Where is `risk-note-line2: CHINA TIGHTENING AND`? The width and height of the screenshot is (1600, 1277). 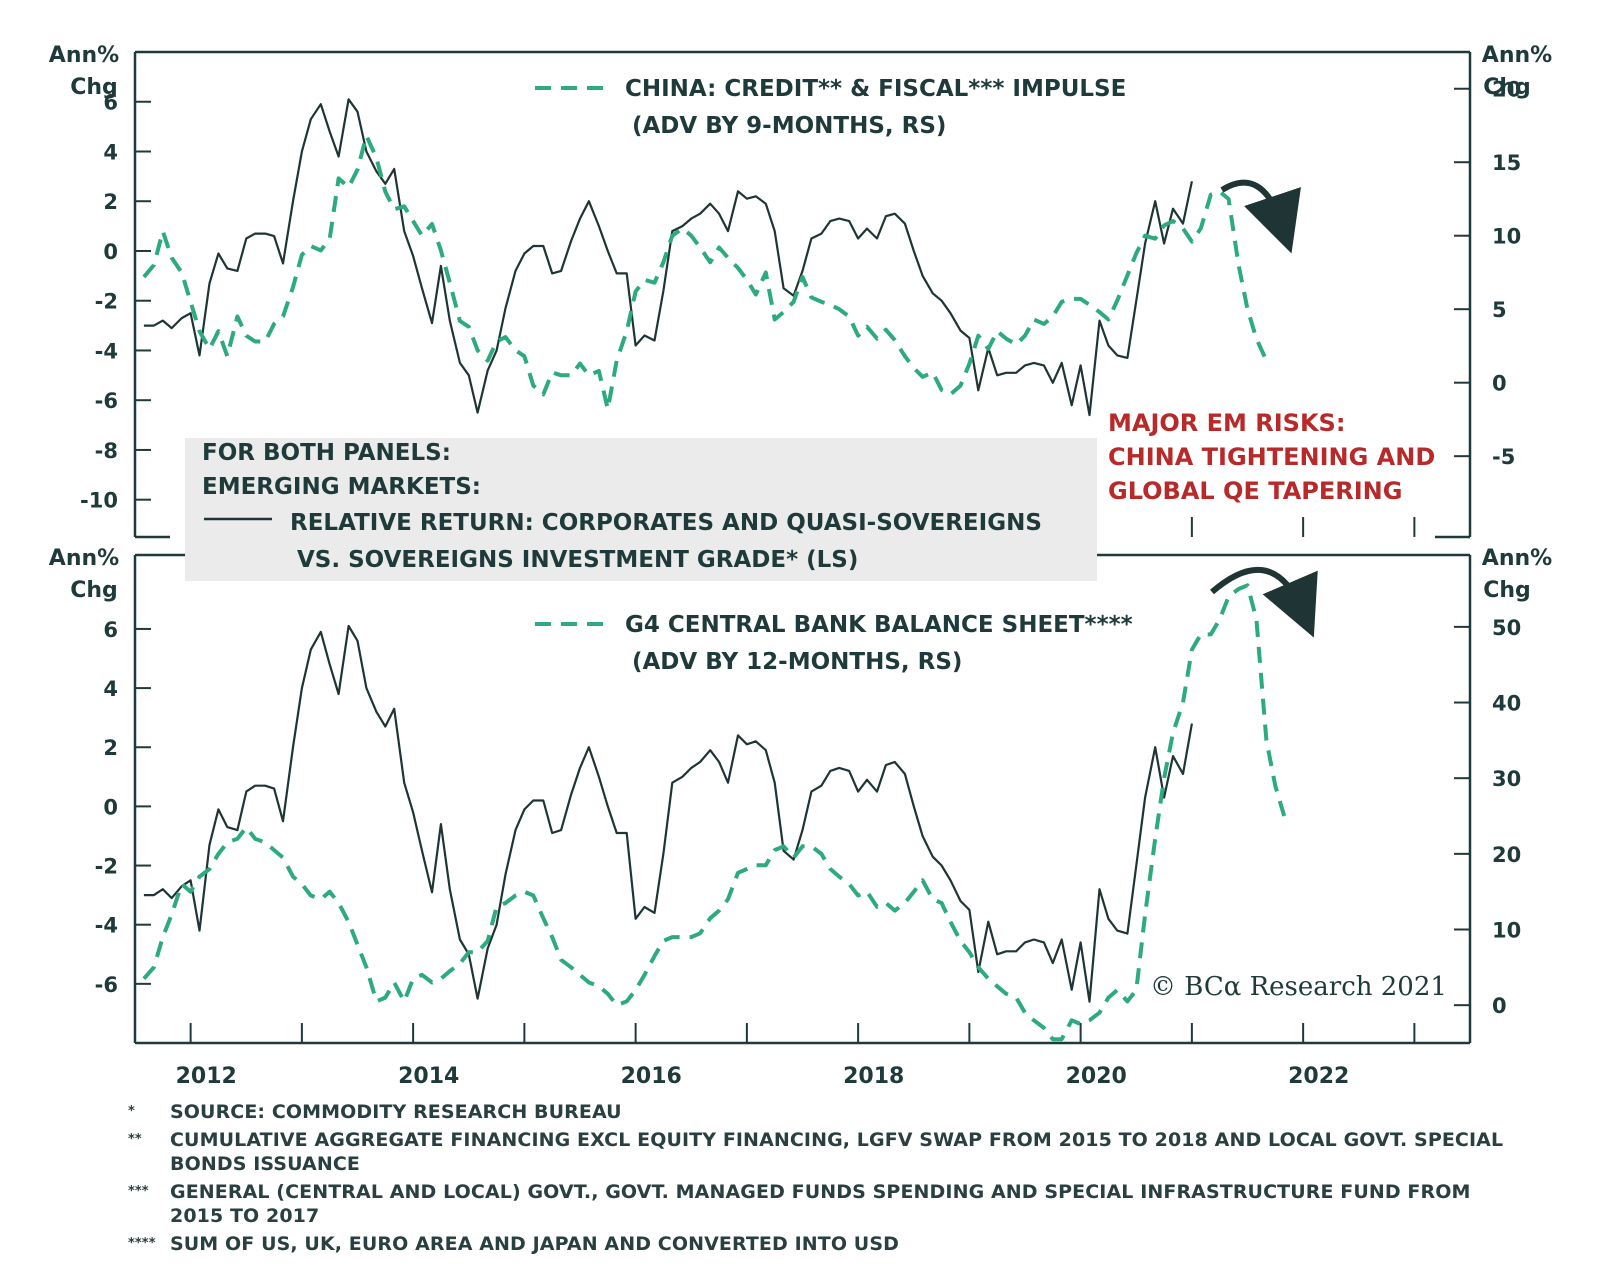 risk-note-line2: CHINA TIGHTENING AND is located at coordinates (1271, 457).